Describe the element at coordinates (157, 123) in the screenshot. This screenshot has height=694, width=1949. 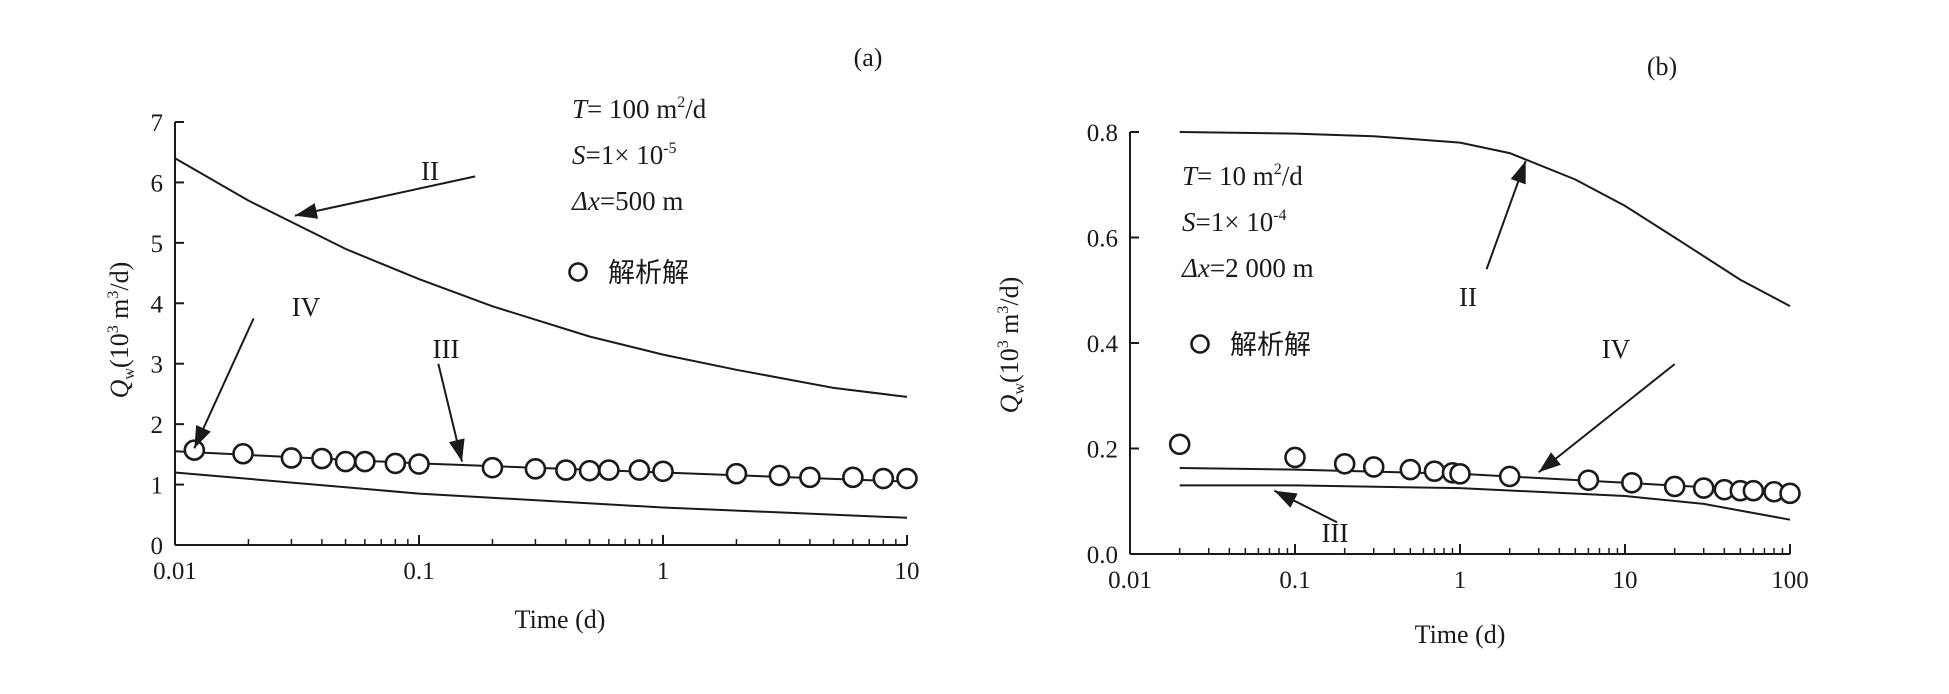
I see `y-tick-label: 7` at that location.